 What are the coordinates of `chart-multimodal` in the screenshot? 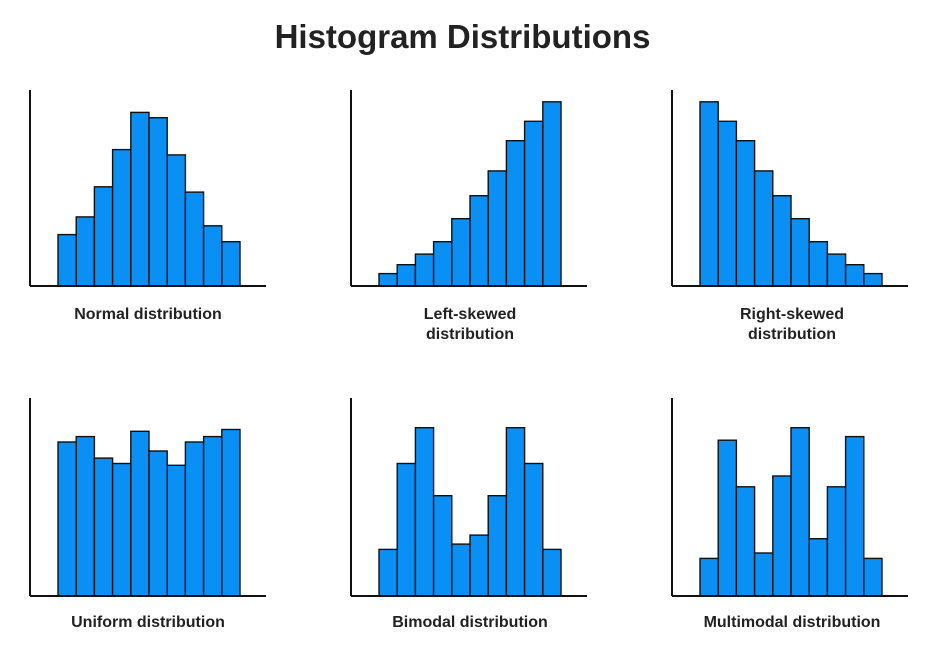 It's located at (797, 506).